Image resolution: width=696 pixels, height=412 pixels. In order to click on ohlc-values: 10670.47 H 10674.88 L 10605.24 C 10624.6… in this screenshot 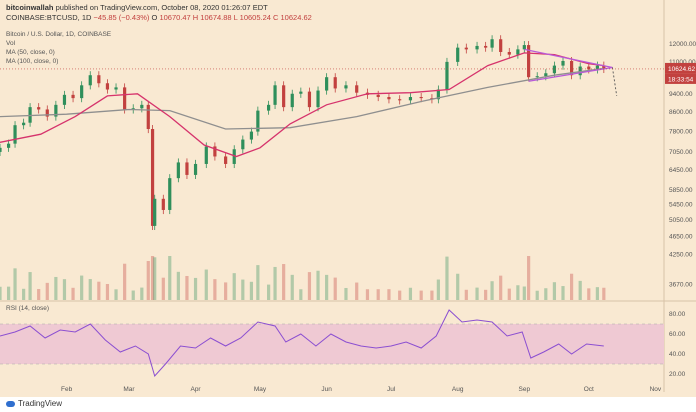, I will do `click(235, 17)`.